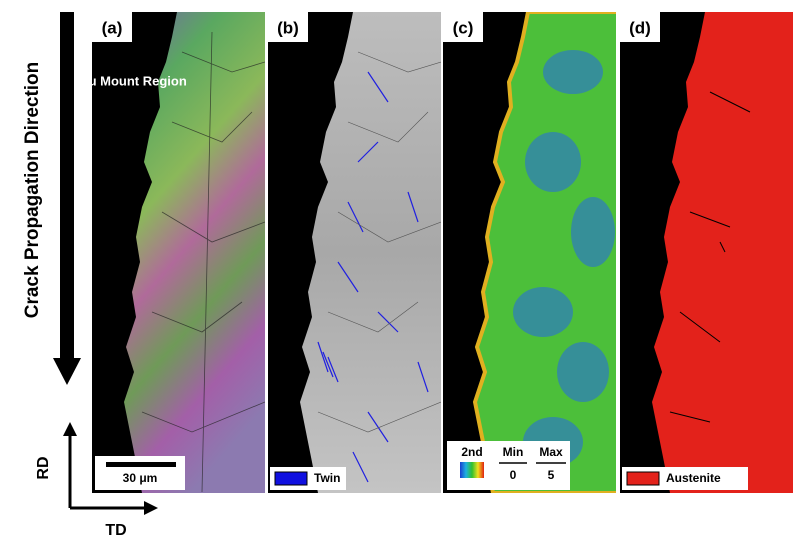  Describe the element at coordinates (43, 467) in the screenshot. I see `rd-label: RD` at that location.